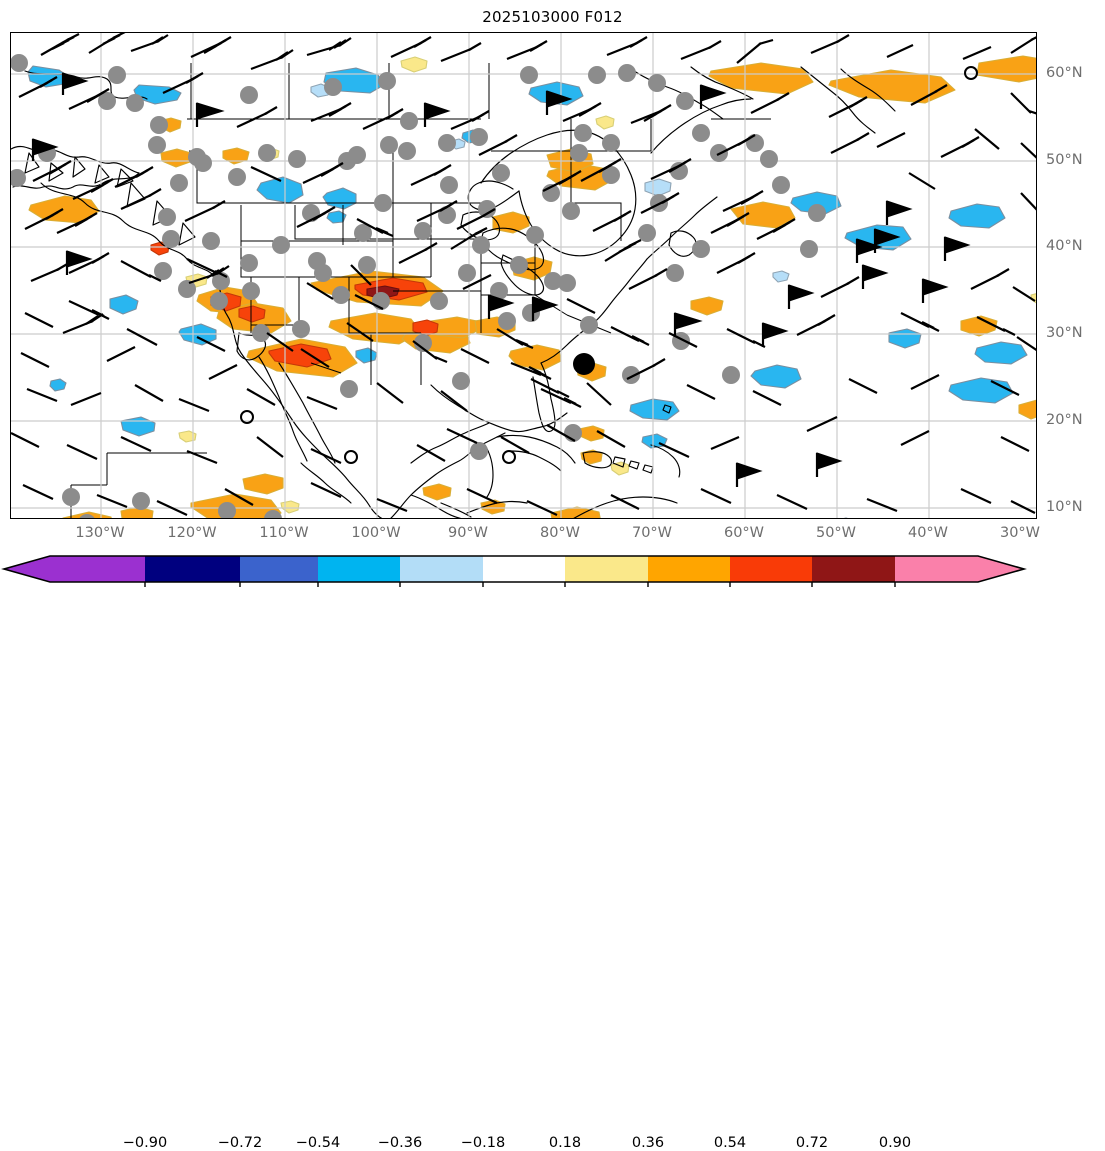 This screenshot has height=1151, width=1105. I want to click on colorbar-label: −0.54, so click(318, 1143).